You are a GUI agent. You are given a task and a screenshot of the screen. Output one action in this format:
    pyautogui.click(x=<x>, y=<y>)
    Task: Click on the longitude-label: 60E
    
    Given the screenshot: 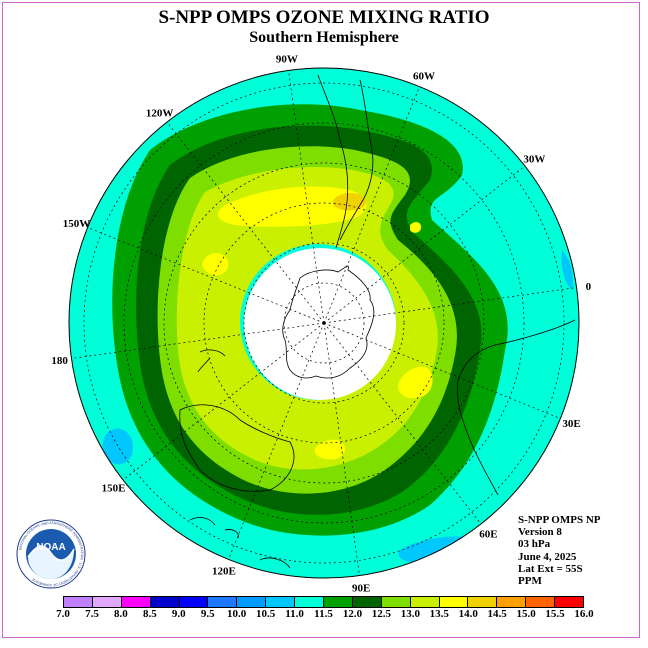 What is the action you would take?
    pyautogui.click(x=488, y=534)
    